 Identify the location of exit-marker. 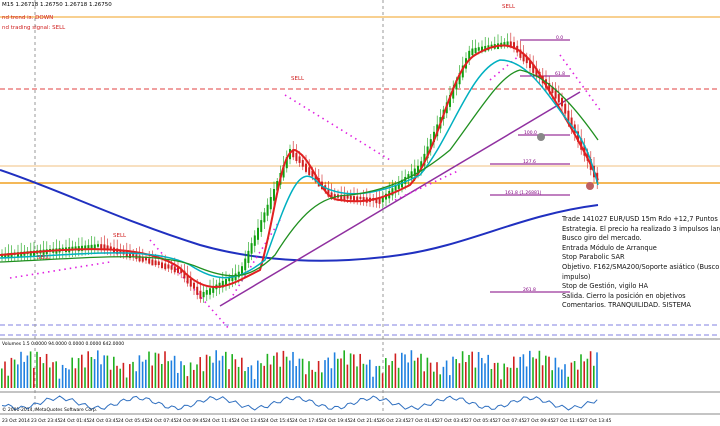
(590, 186).